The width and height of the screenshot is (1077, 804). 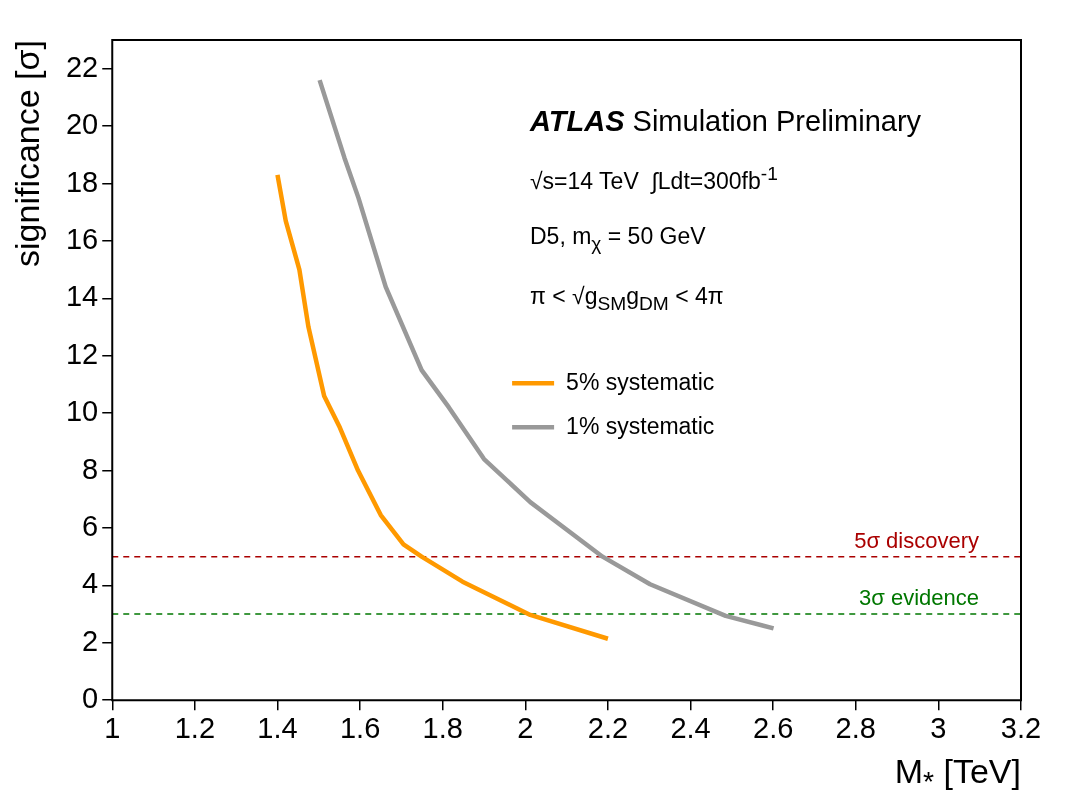 I want to click on y-tick-label: 4, so click(x=90, y=583).